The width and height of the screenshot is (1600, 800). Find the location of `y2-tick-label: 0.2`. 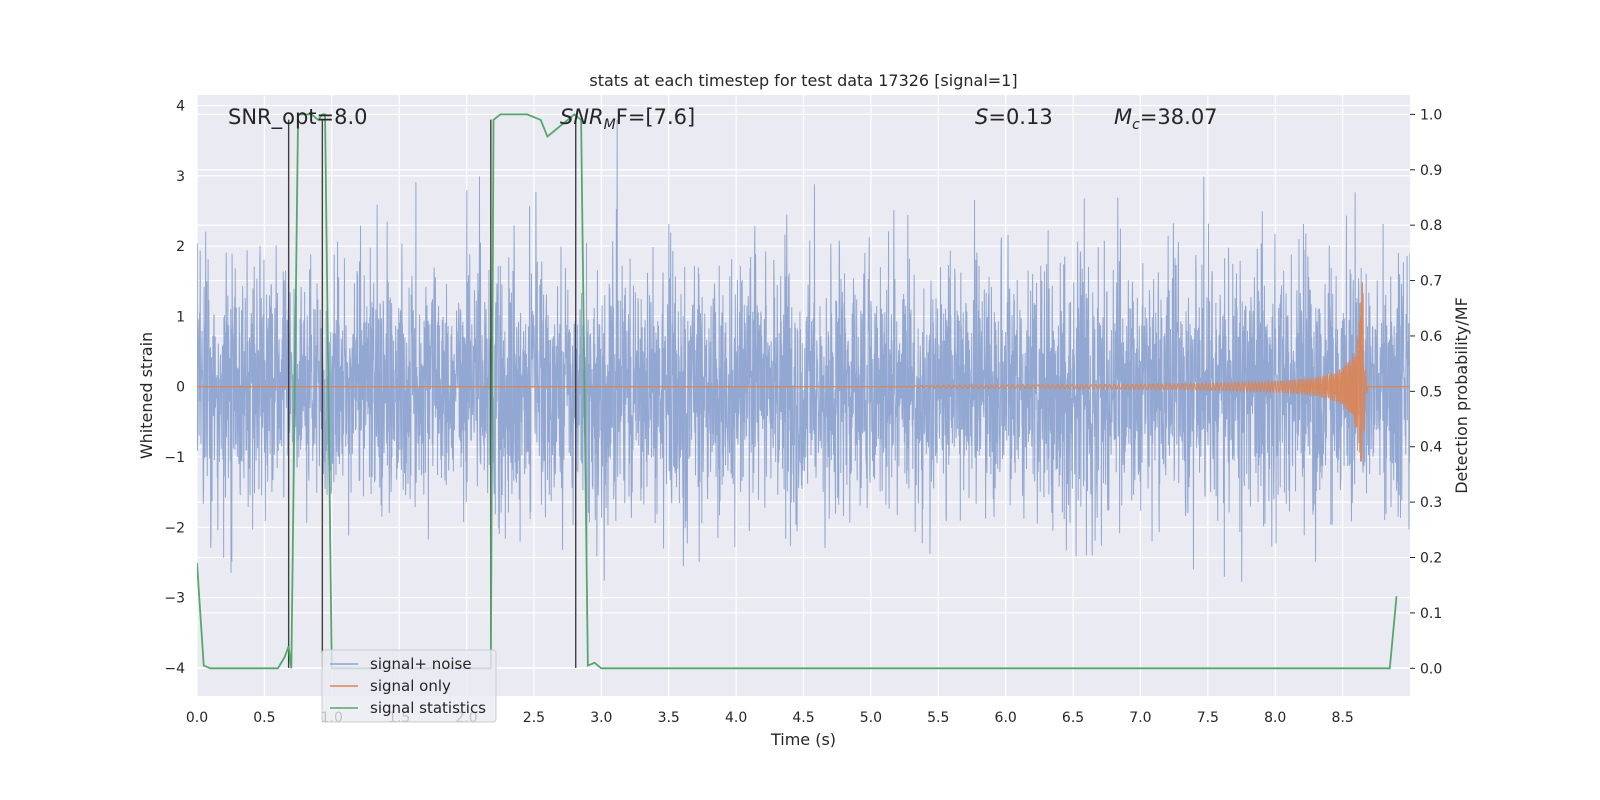

y2-tick-label: 0.2 is located at coordinates (1431, 559).